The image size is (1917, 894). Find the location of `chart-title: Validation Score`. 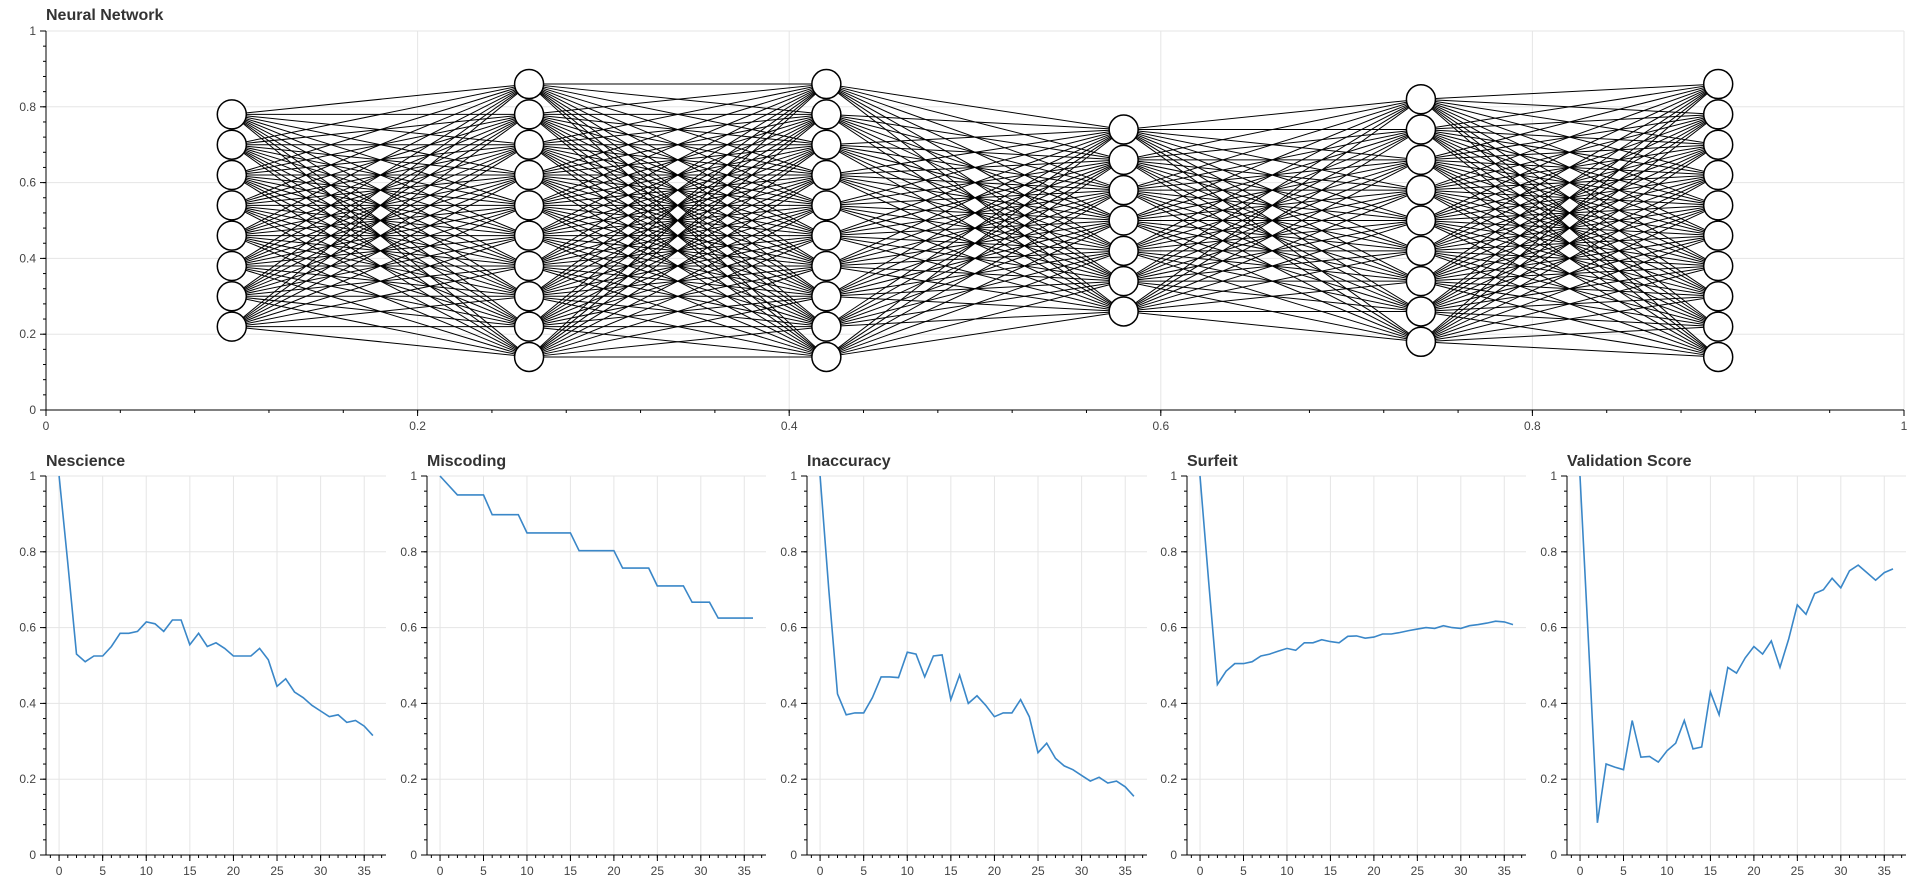

chart-title: Validation Score is located at coordinates (1629, 461).